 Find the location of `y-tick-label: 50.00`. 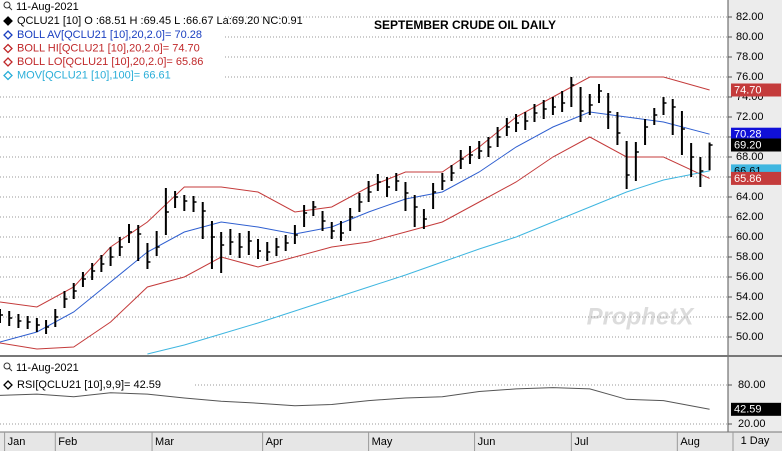

y-tick-label: 50.00 is located at coordinates (750, 337).